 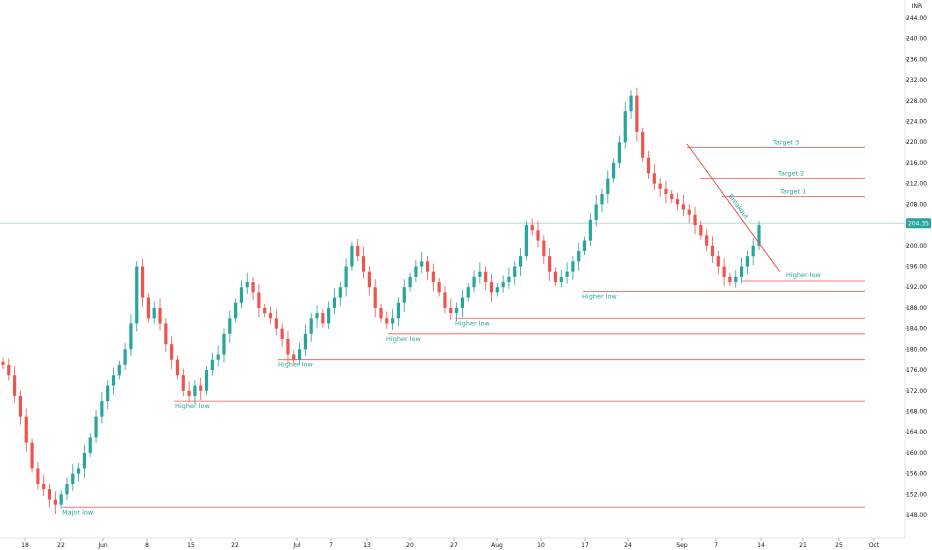 What do you see at coordinates (235, 545) in the screenshot?
I see `x-tick-label: 22` at bounding box center [235, 545].